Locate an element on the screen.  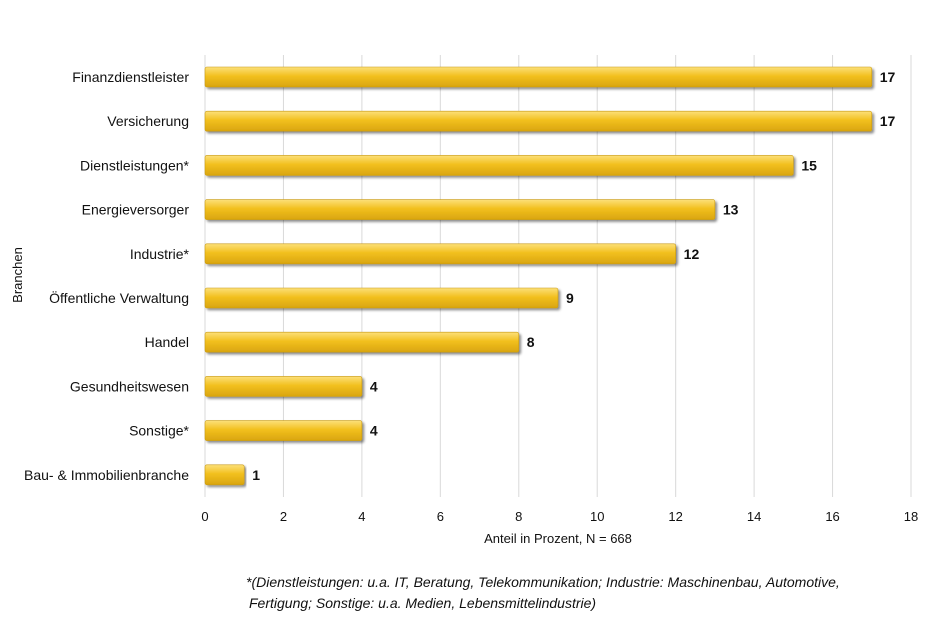
x-tick-label: 14 is located at coordinates (754, 516).